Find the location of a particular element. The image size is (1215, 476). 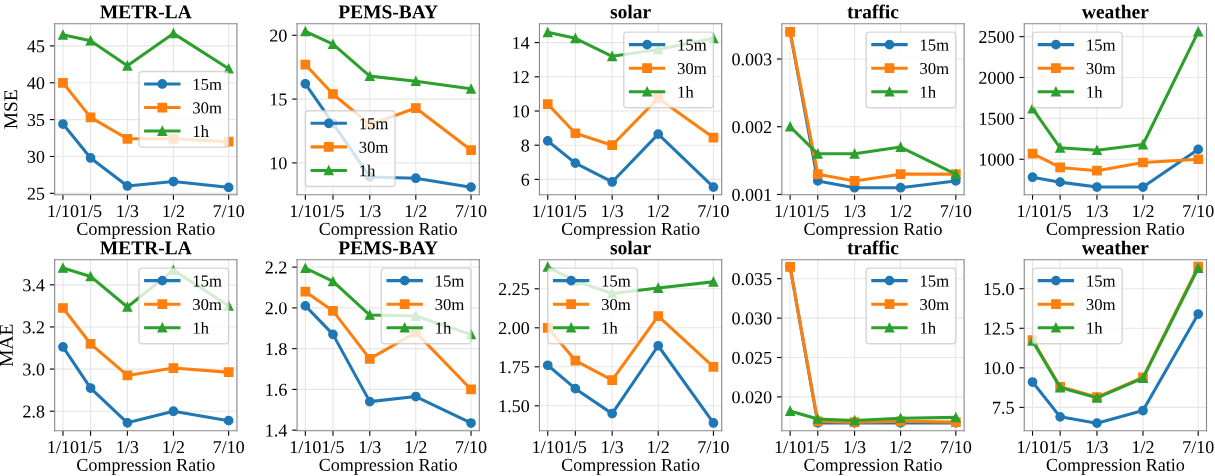

chart-title: PEMS-BAY is located at coordinates (388, 12).